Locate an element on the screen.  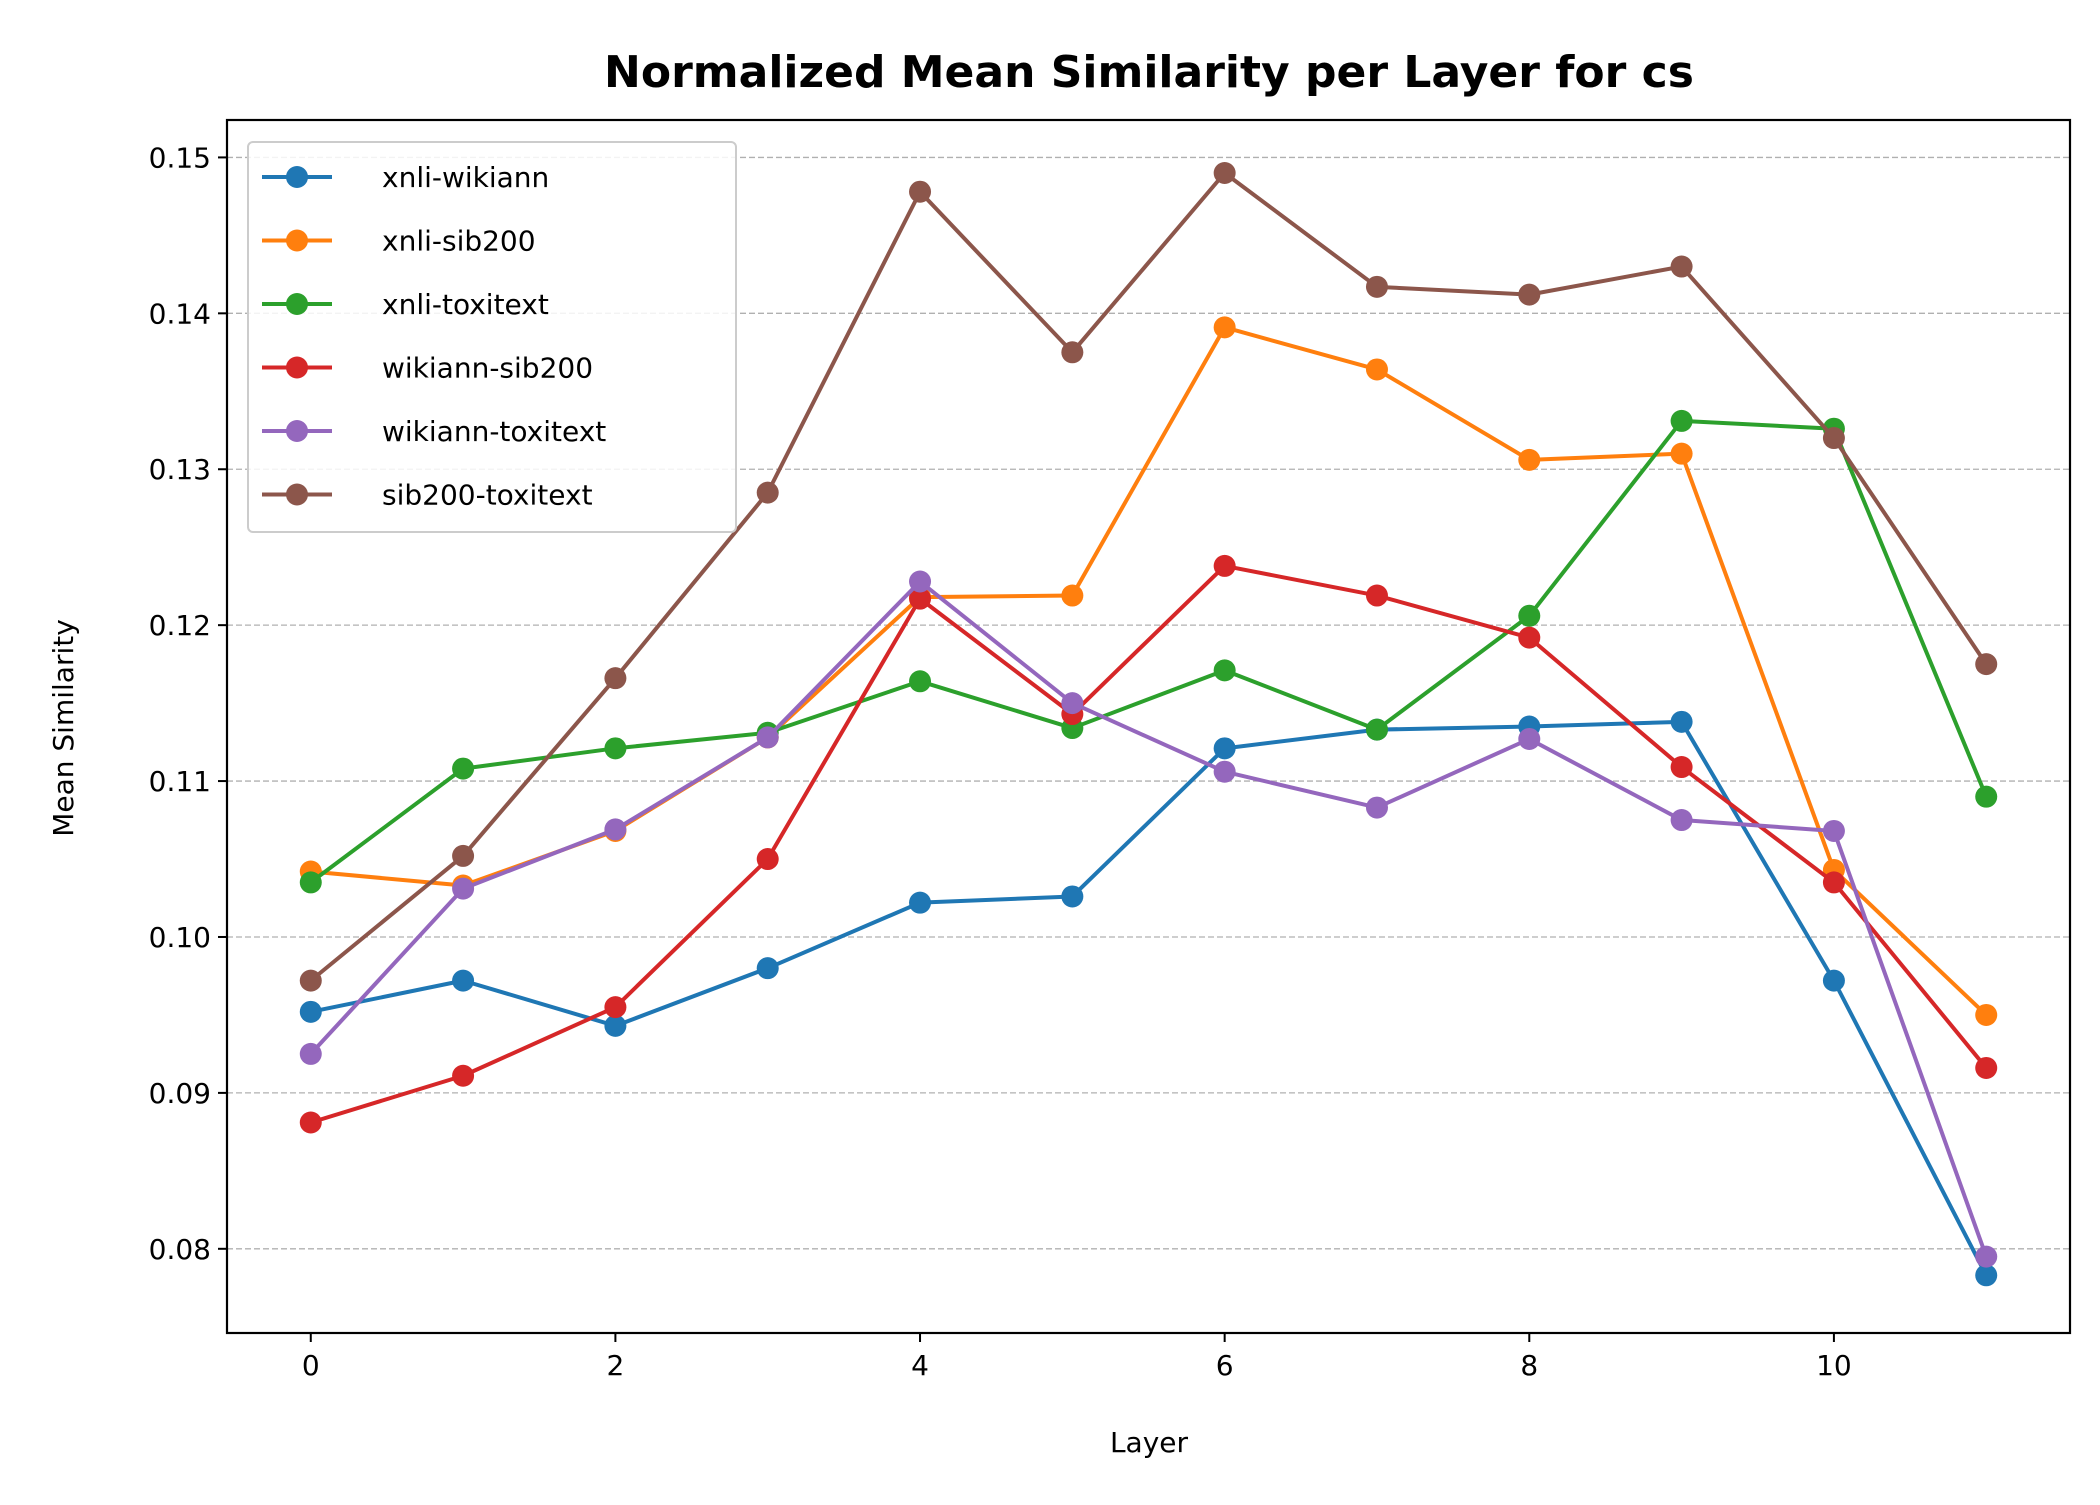
legend-label: wikiann-toxitext is located at coordinates (494, 431).